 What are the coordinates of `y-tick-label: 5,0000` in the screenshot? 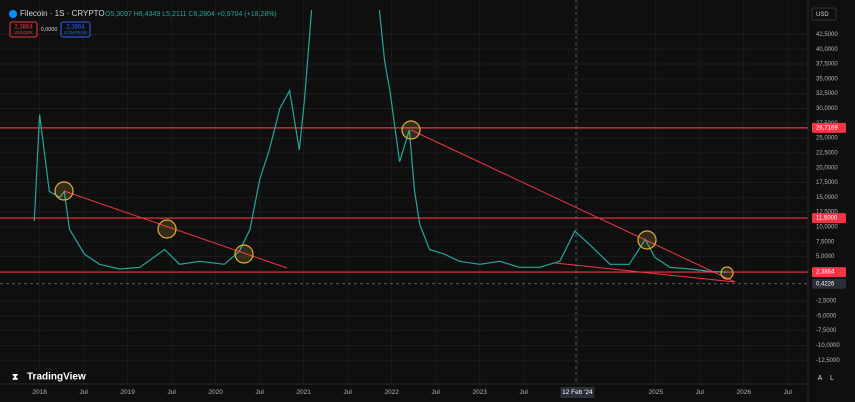 It's located at (825, 257).